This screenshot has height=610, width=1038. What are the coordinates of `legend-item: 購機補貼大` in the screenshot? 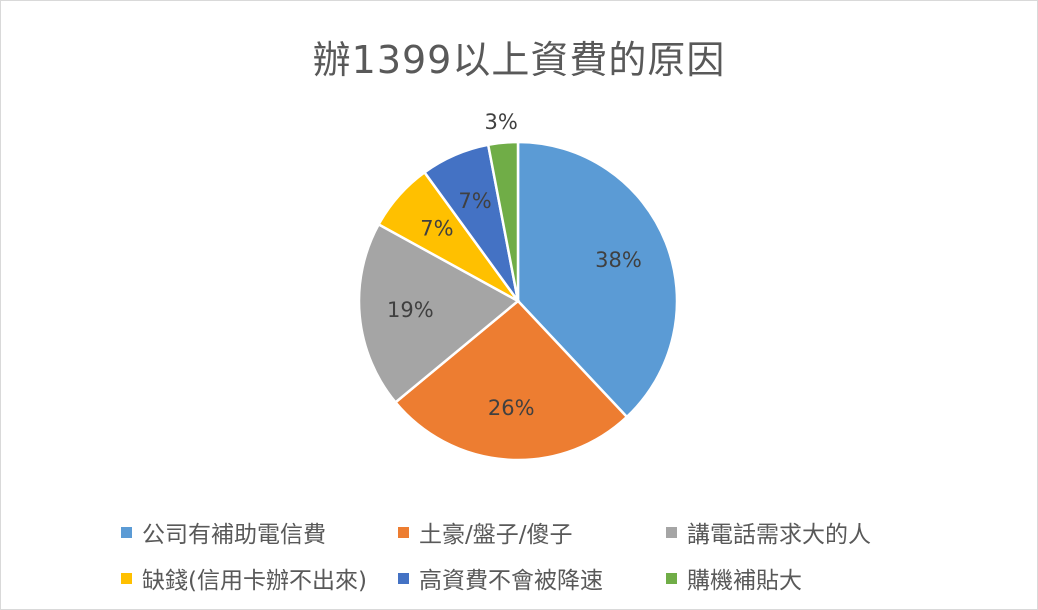 It's located at (816, 578).